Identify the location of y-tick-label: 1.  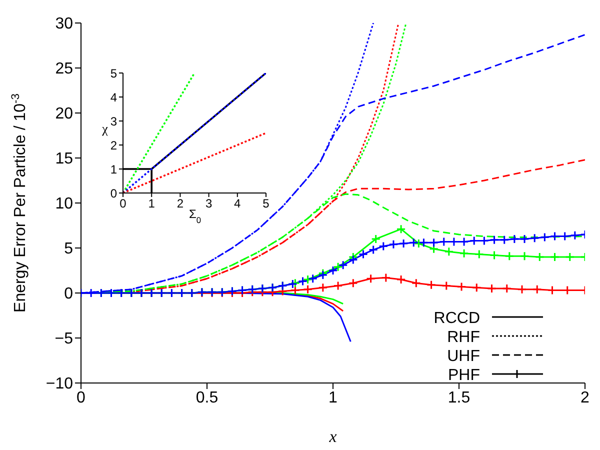
(114, 169).